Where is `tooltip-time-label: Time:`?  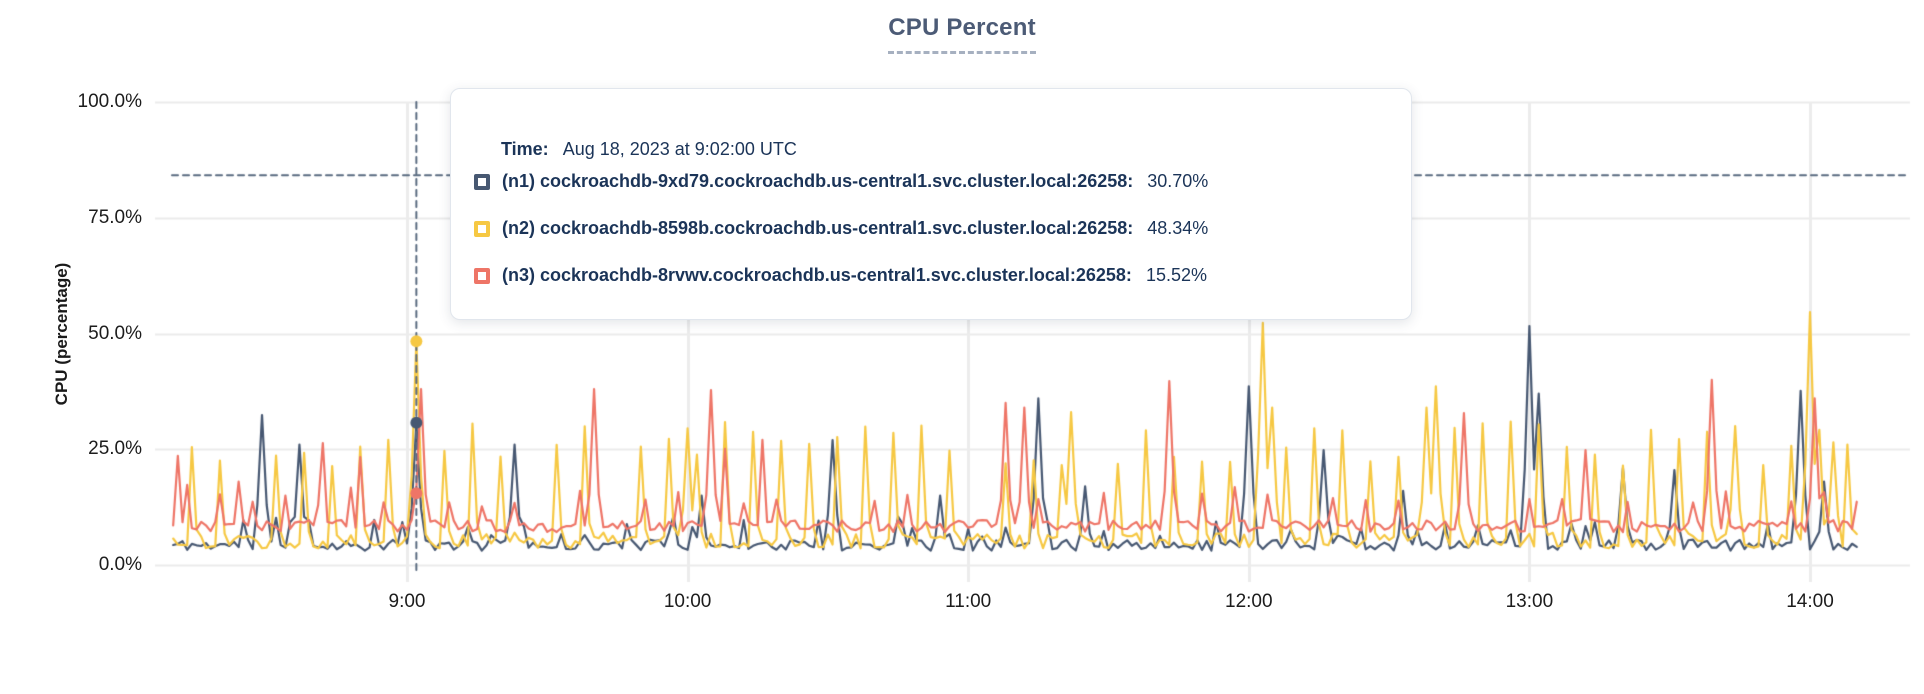
tooltip-time-label: Time: is located at coordinates (525, 149).